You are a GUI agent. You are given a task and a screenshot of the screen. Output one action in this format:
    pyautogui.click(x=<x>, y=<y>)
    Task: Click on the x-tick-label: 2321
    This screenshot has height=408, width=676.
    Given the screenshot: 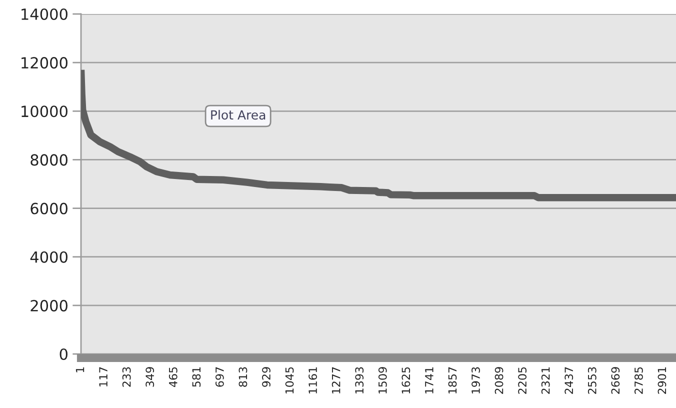 What is the action you would take?
    pyautogui.click(x=545, y=380)
    